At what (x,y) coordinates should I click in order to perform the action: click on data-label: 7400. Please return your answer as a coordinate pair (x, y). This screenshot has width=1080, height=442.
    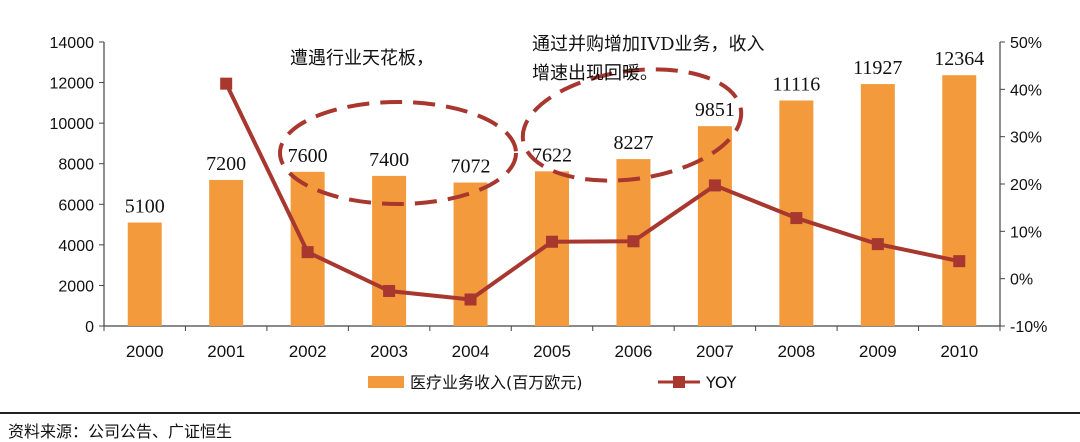
    Looking at the image, I should click on (389, 160).